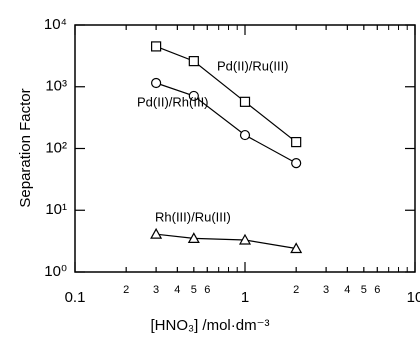 Image resolution: width=420 pixels, height=339 pixels. What do you see at coordinates (209, 325) in the screenshot?
I see `x-axis-label: [HNO₃] /mol·dm⁻³` at bounding box center [209, 325].